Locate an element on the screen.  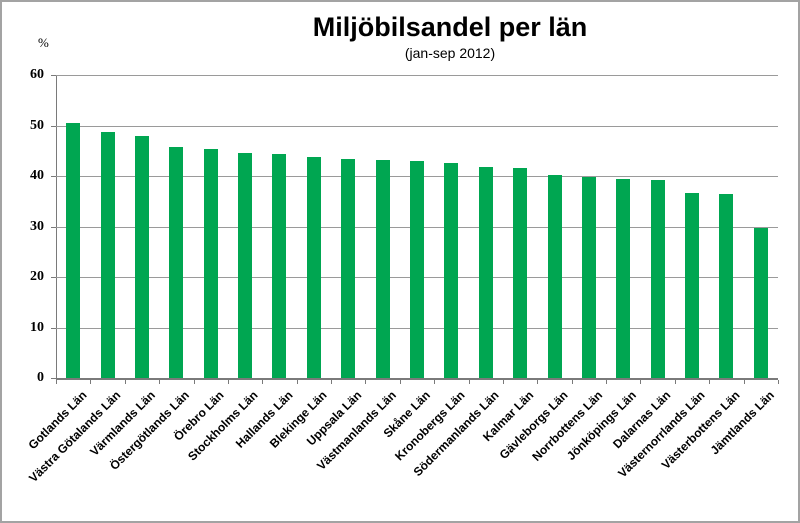
x-axis-tick-marks is located at coordinates (417, 382).